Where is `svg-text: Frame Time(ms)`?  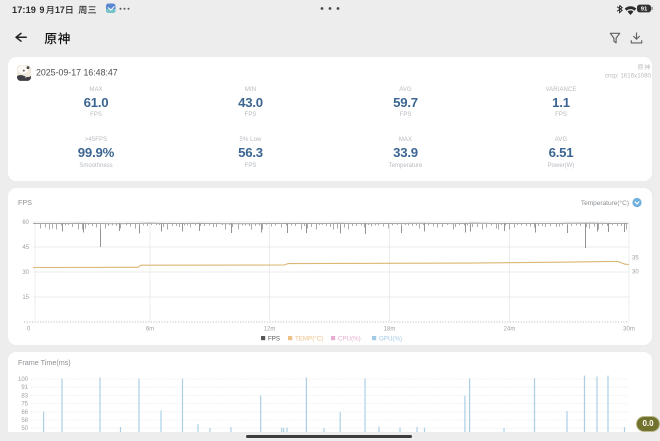 svg-text: Frame Time(ms) is located at coordinates (44, 362).